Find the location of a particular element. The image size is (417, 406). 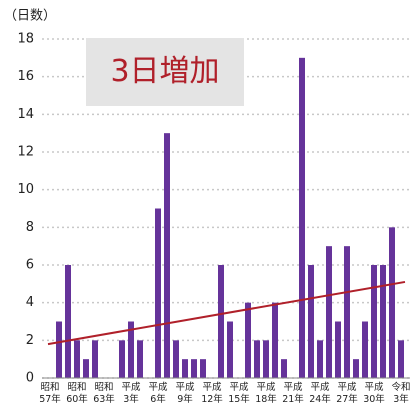

annotation: 3日増加 is located at coordinates (165, 72).